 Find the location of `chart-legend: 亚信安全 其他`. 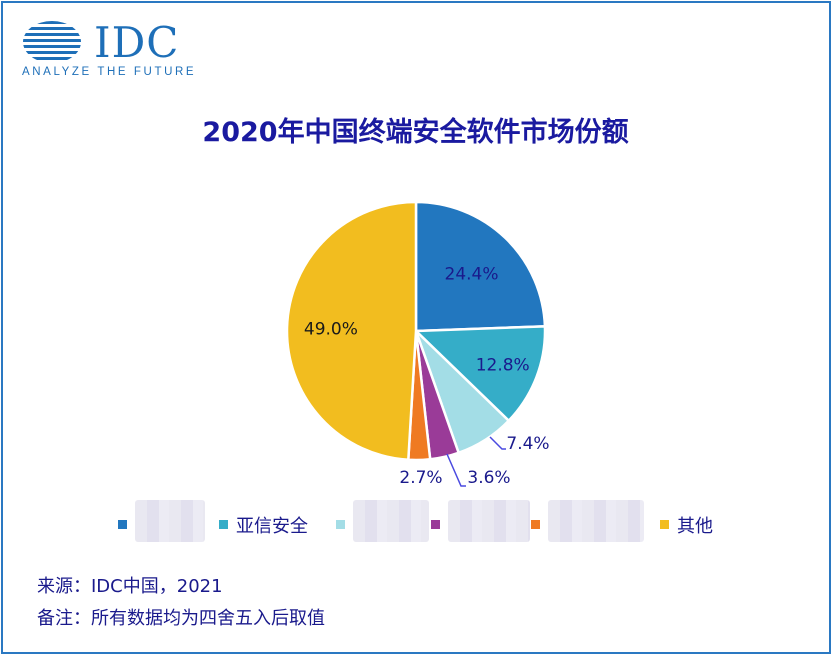

chart-legend: 亚信安全 其他 is located at coordinates (438, 522).